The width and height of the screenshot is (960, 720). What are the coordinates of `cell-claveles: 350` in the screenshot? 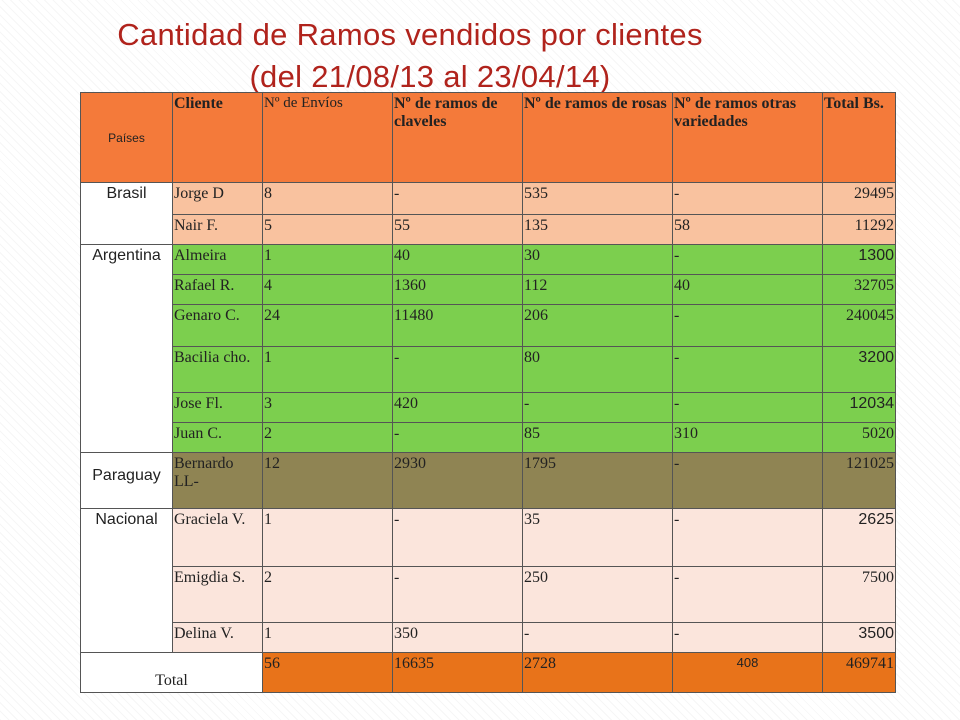 It's located at (457, 637).